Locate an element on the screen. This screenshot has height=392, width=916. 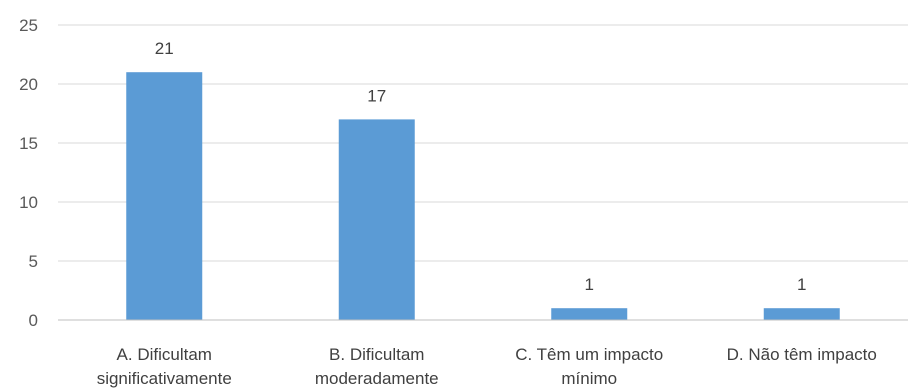
x-category-label-line: B. Dificultam is located at coordinates (376, 354).